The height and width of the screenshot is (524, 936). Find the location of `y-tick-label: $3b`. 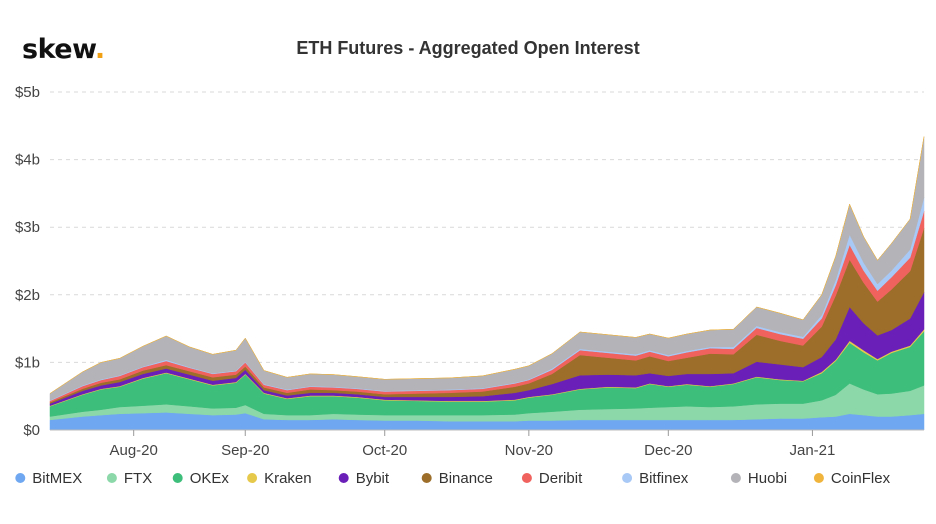

y-tick-label: $3b is located at coordinates (27, 227).